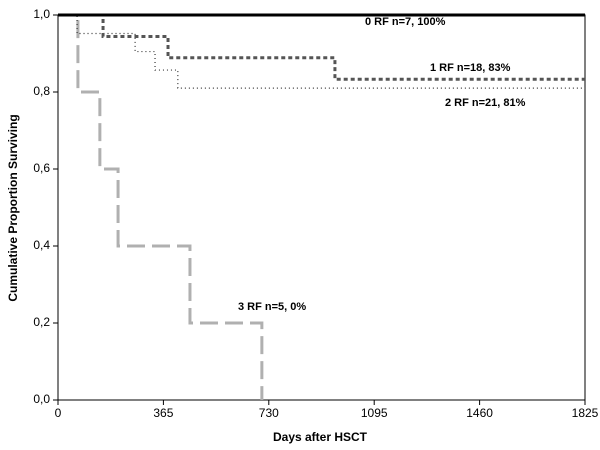  Describe the element at coordinates (405, 22) in the screenshot. I see `curve-label: 0 RF n=7, 100%` at that location.